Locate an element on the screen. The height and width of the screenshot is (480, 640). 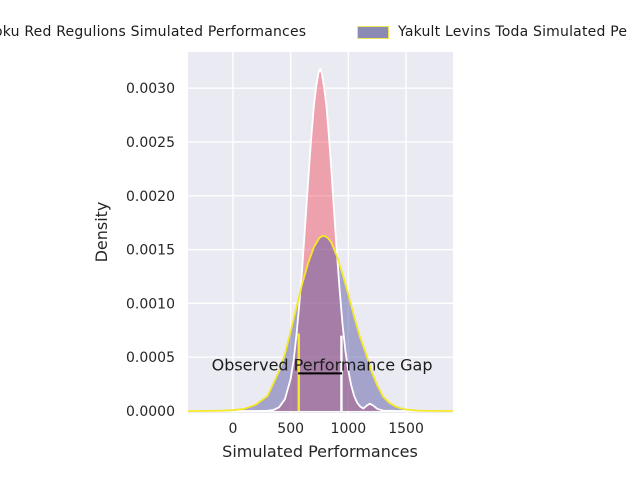
x-axis-label: Simulated Performances is located at coordinates (320, 451).